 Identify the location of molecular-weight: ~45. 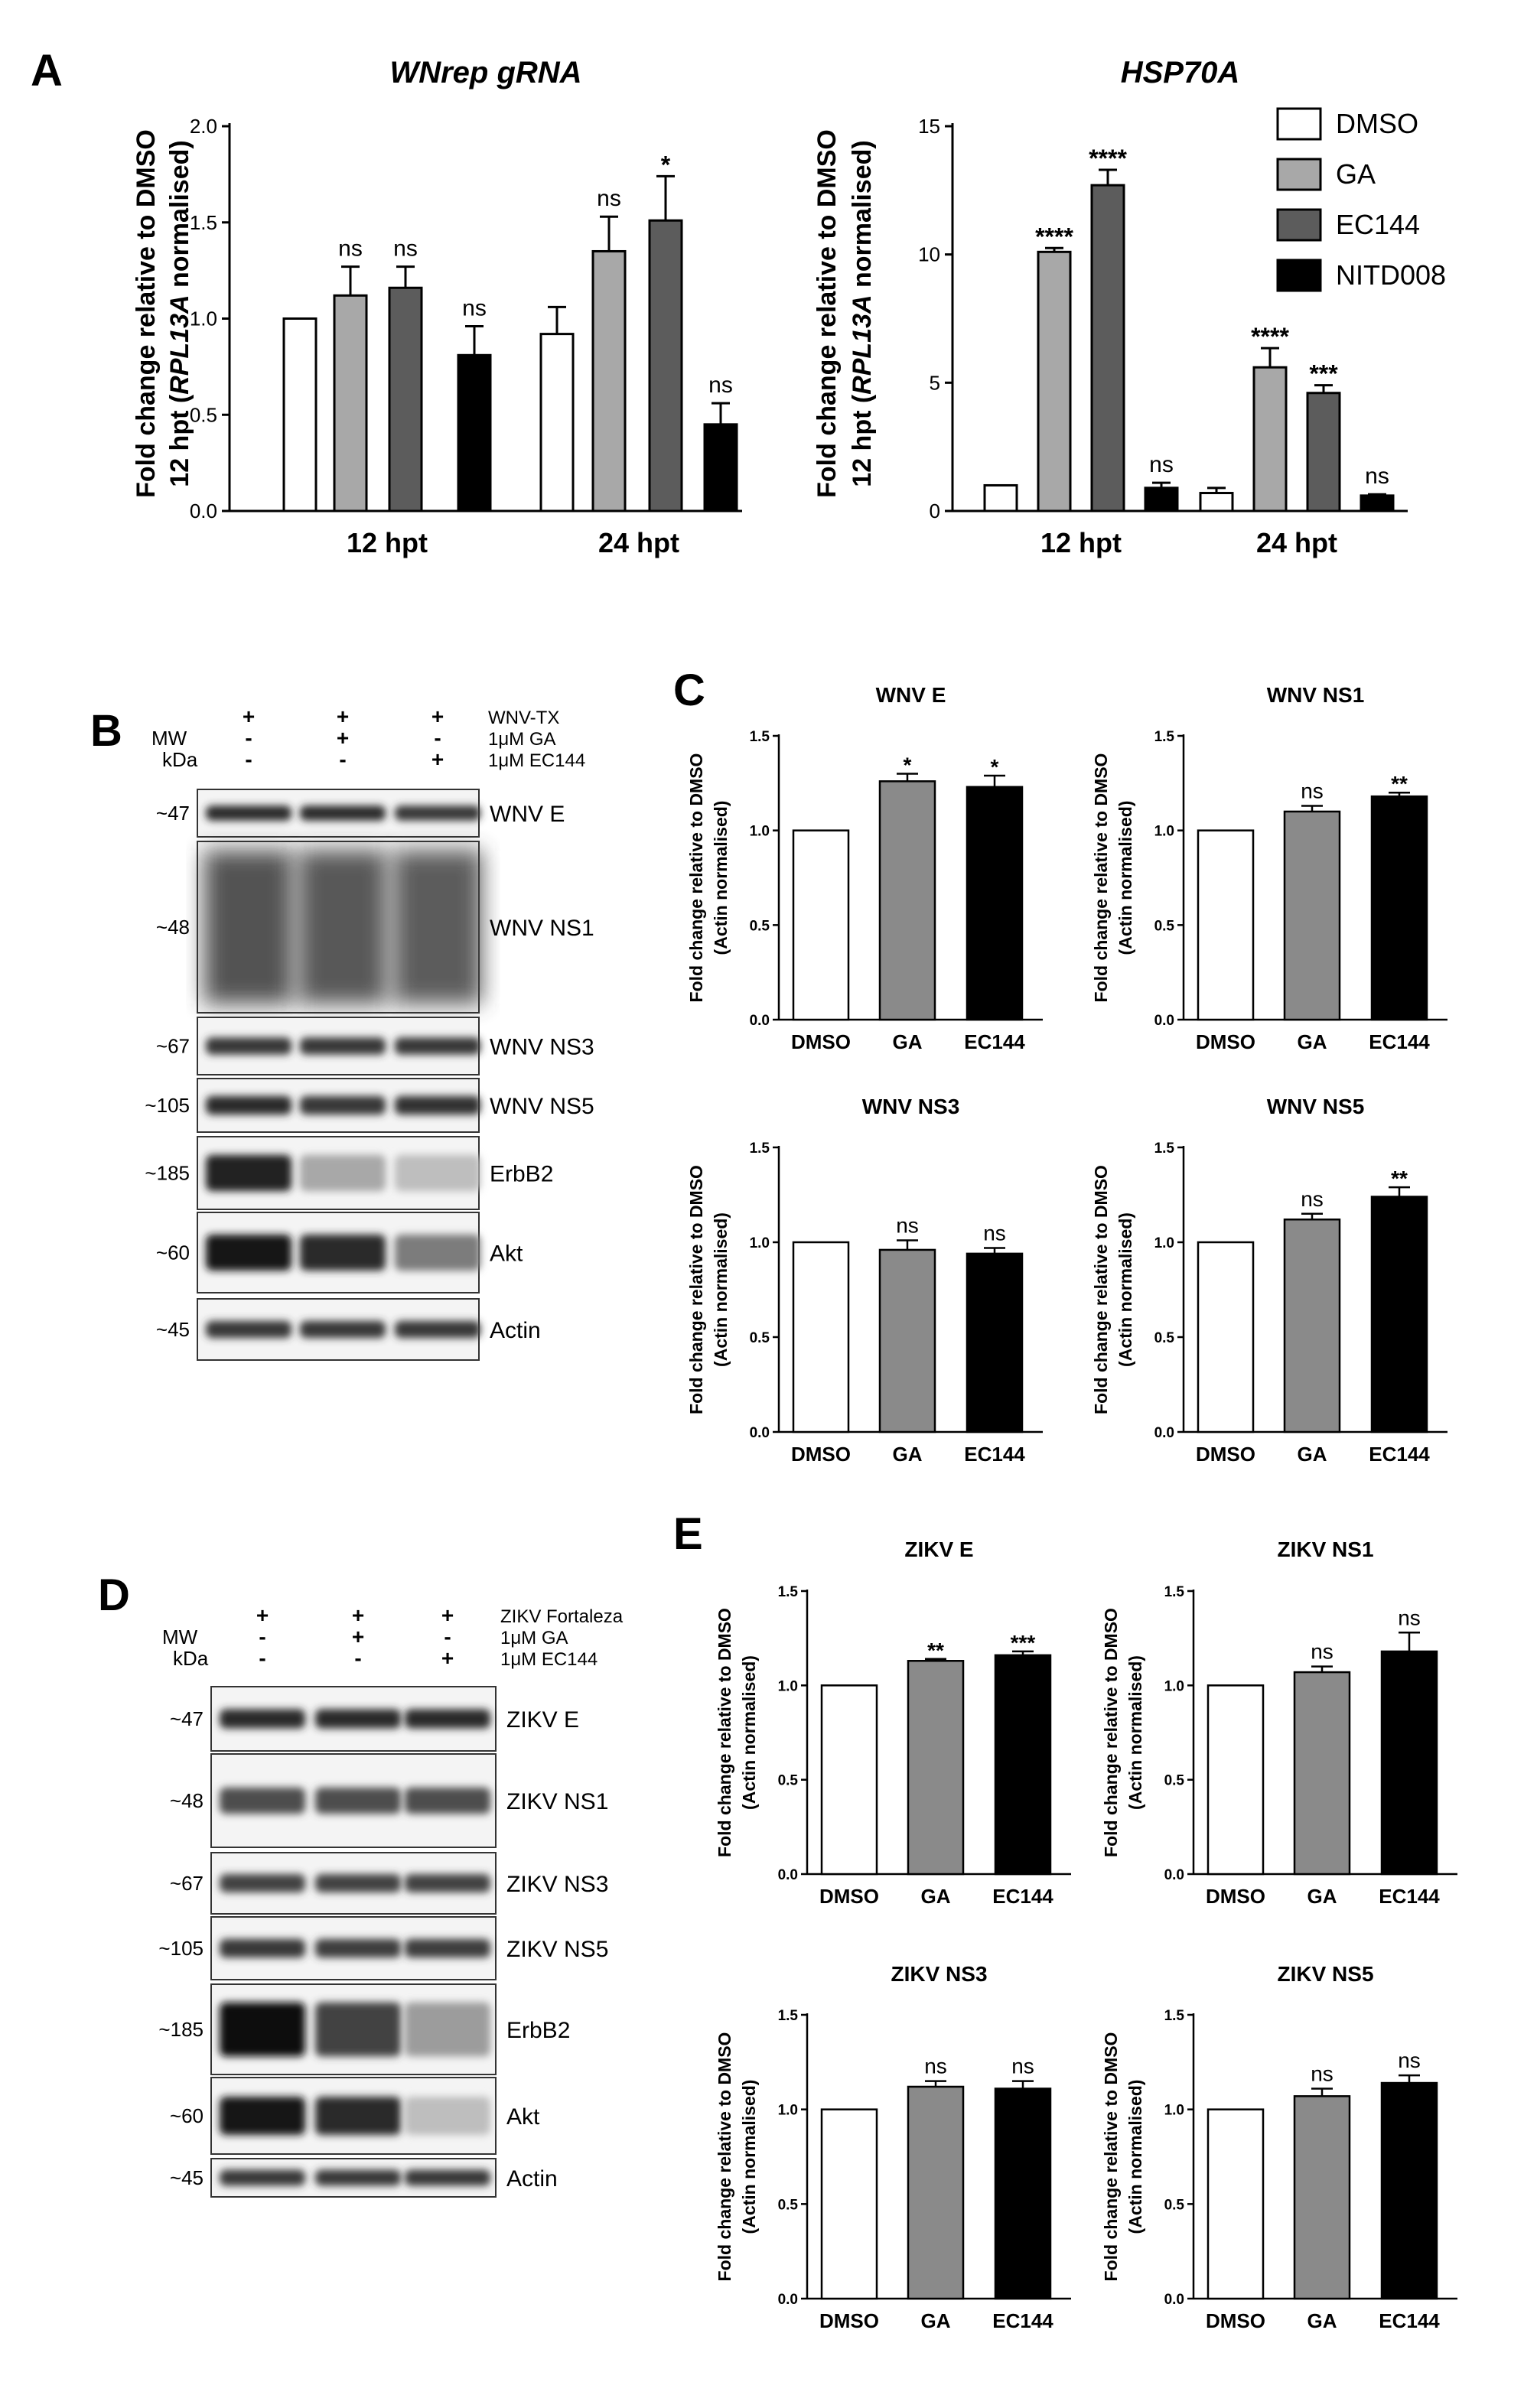
(187, 2177).